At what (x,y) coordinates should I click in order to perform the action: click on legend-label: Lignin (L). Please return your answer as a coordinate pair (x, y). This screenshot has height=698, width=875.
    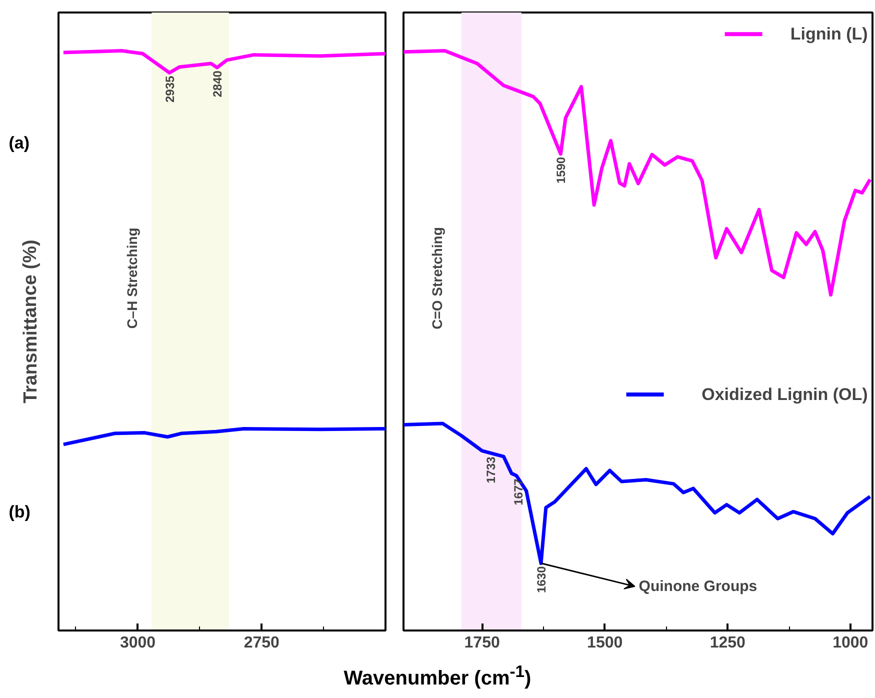
    Looking at the image, I should click on (829, 34).